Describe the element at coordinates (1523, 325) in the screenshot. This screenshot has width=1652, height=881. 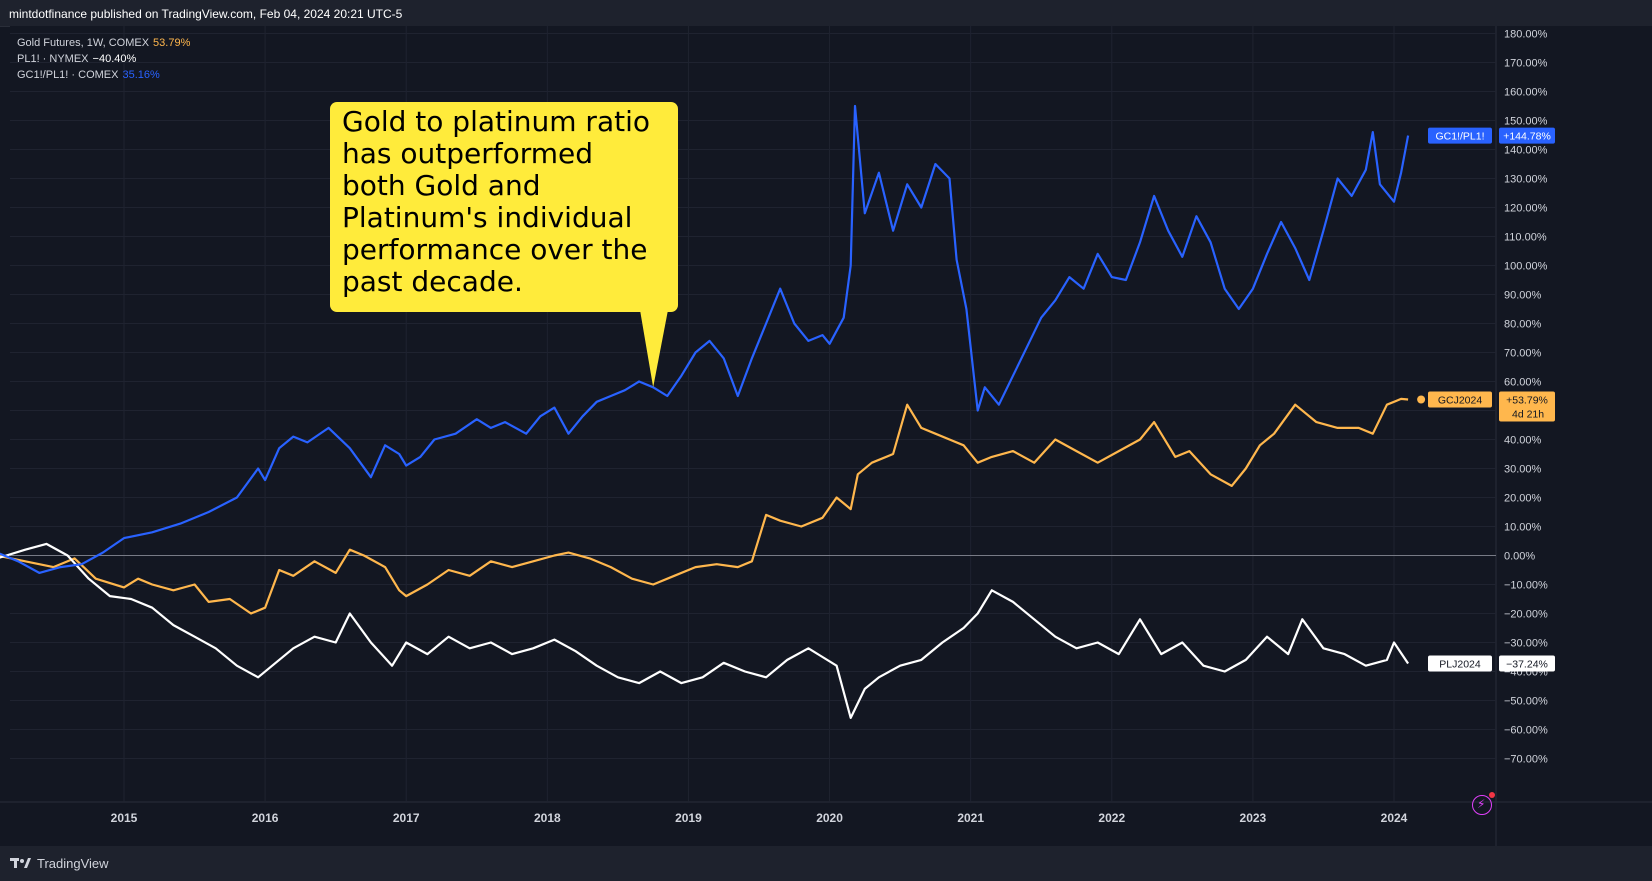
I see `y-tick-label: 80.00%` at that location.